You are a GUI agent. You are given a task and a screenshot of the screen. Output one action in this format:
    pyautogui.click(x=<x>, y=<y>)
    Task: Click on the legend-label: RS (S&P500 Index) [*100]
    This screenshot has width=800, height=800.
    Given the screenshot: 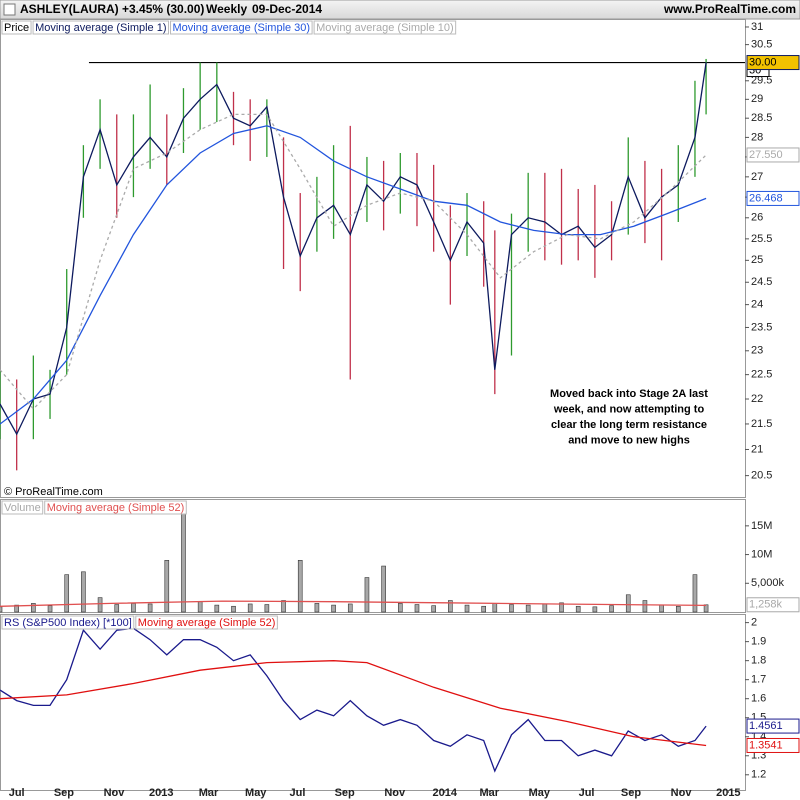 What is the action you would take?
    pyautogui.click(x=68, y=623)
    